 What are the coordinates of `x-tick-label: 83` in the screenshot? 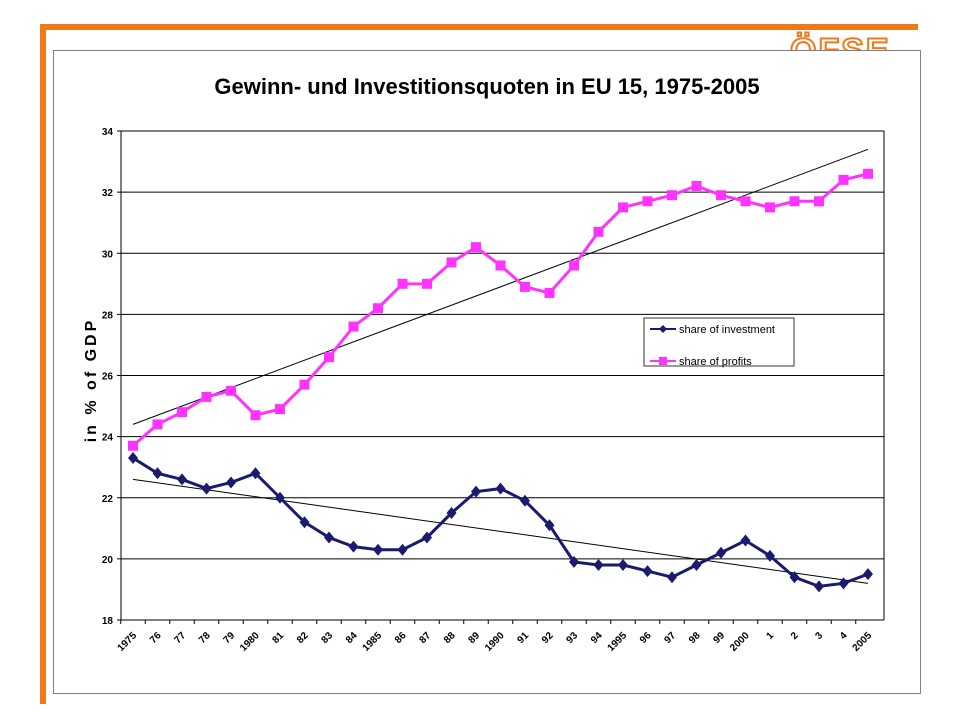 It's located at (327, 638).